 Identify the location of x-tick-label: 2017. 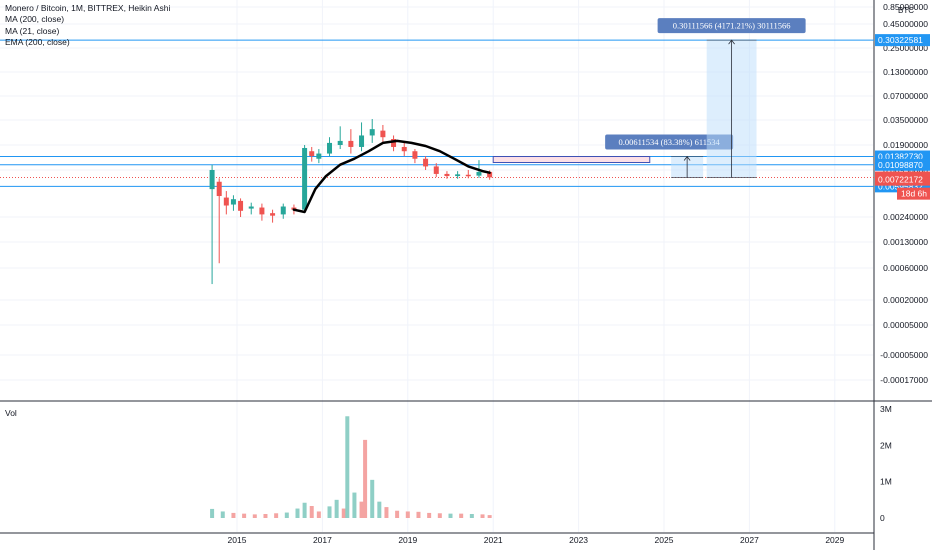
(322, 540).